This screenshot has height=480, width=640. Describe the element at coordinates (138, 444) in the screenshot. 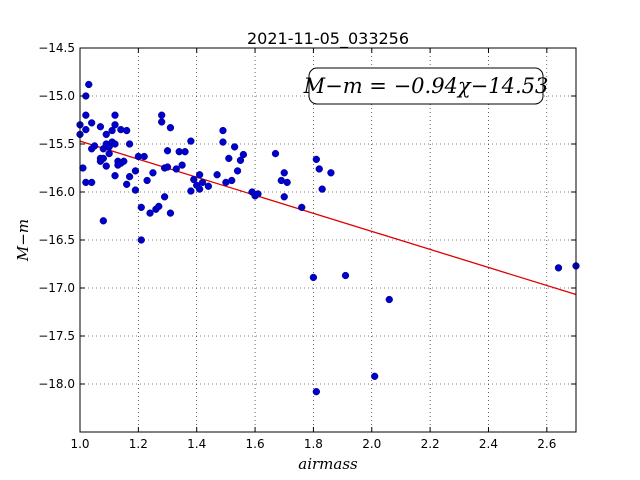

I see `x-tick-label: 1.2` at that location.